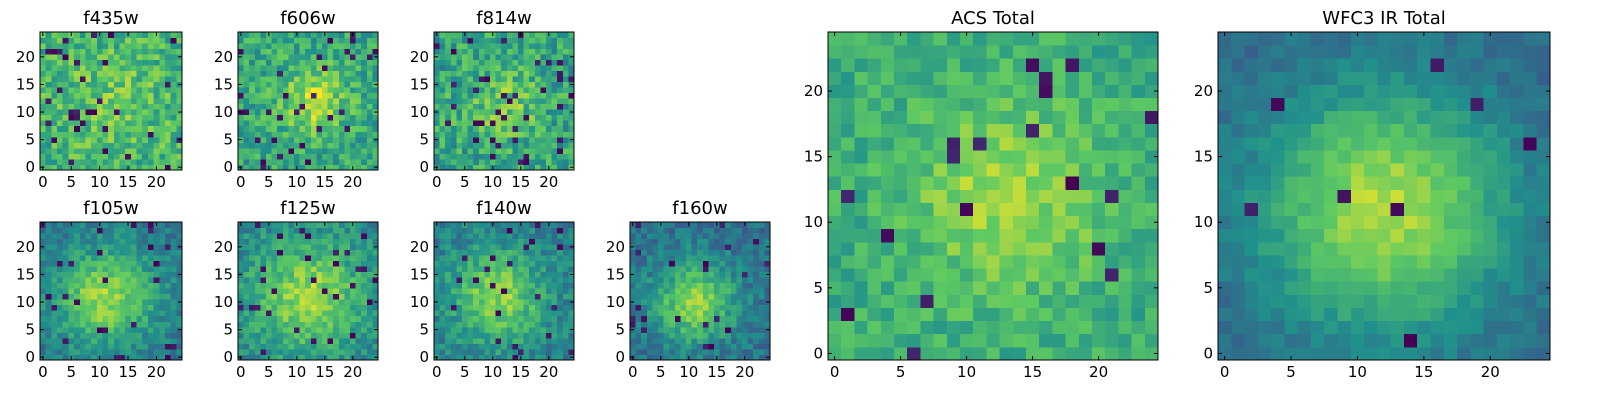 The height and width of the screenshot is (400, 1600). Describe the element at coordinates (307, 18) in the screenshot. I see `panel-title: f606w` at that location.